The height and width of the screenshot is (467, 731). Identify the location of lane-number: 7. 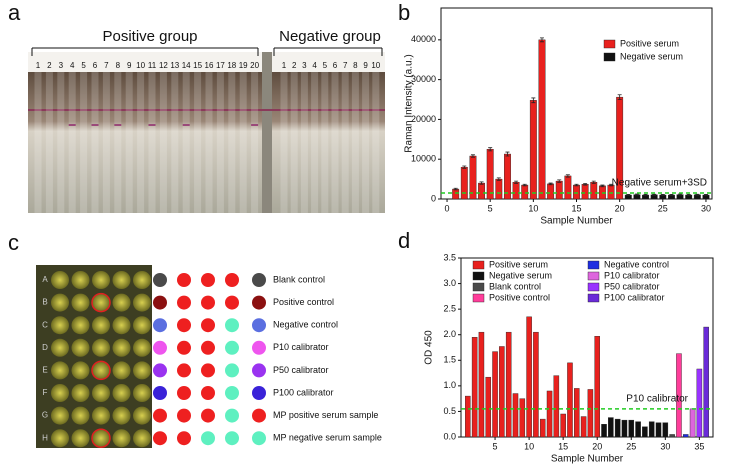
(345, 65).